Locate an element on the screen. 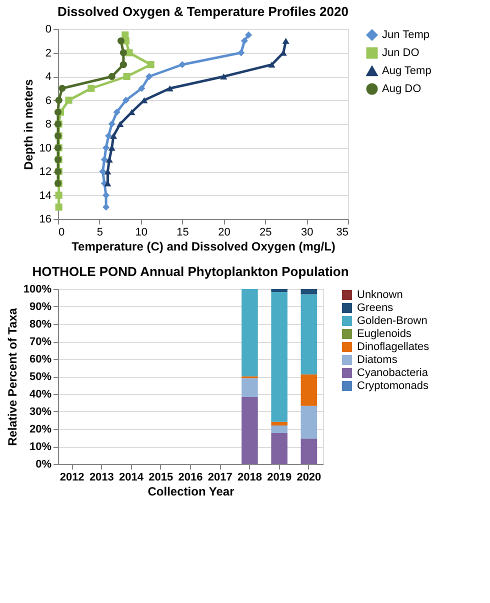  x-tick-label: 5 is located at coordinates (99, 232).